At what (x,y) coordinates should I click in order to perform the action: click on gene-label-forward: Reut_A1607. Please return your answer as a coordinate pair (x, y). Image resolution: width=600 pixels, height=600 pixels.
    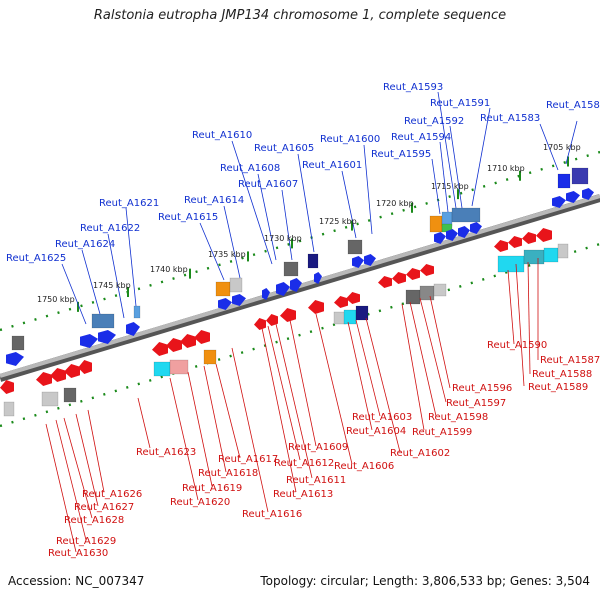
    Looking at the image, I should click on (268, 184).